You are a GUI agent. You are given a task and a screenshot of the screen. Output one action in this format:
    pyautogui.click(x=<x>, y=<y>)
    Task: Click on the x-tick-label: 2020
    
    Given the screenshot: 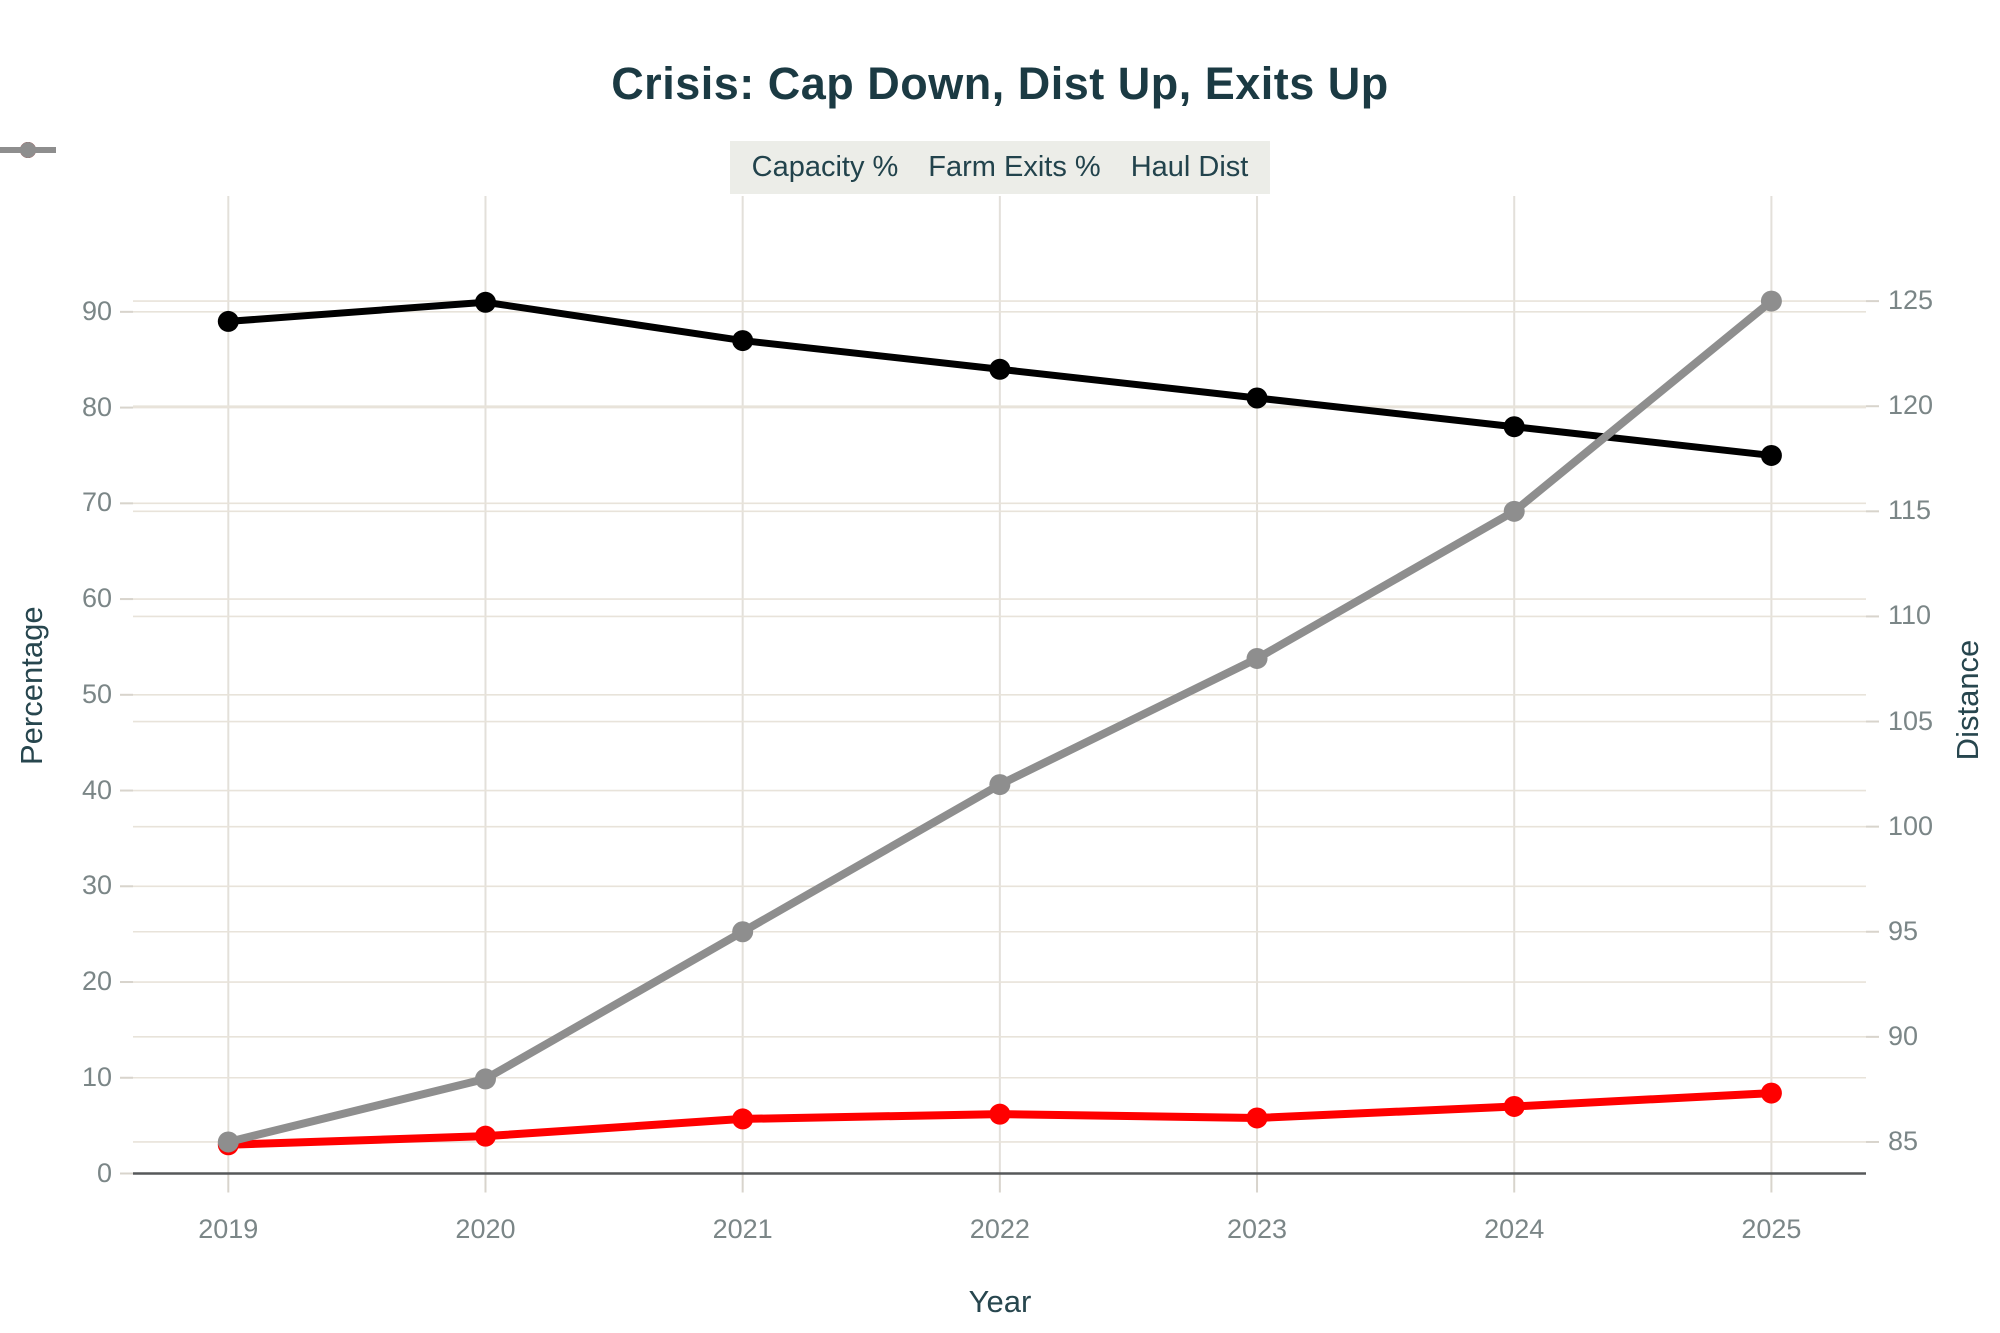 What is the action you would take?
    pyautogui.click(x=485, y=1229)
    